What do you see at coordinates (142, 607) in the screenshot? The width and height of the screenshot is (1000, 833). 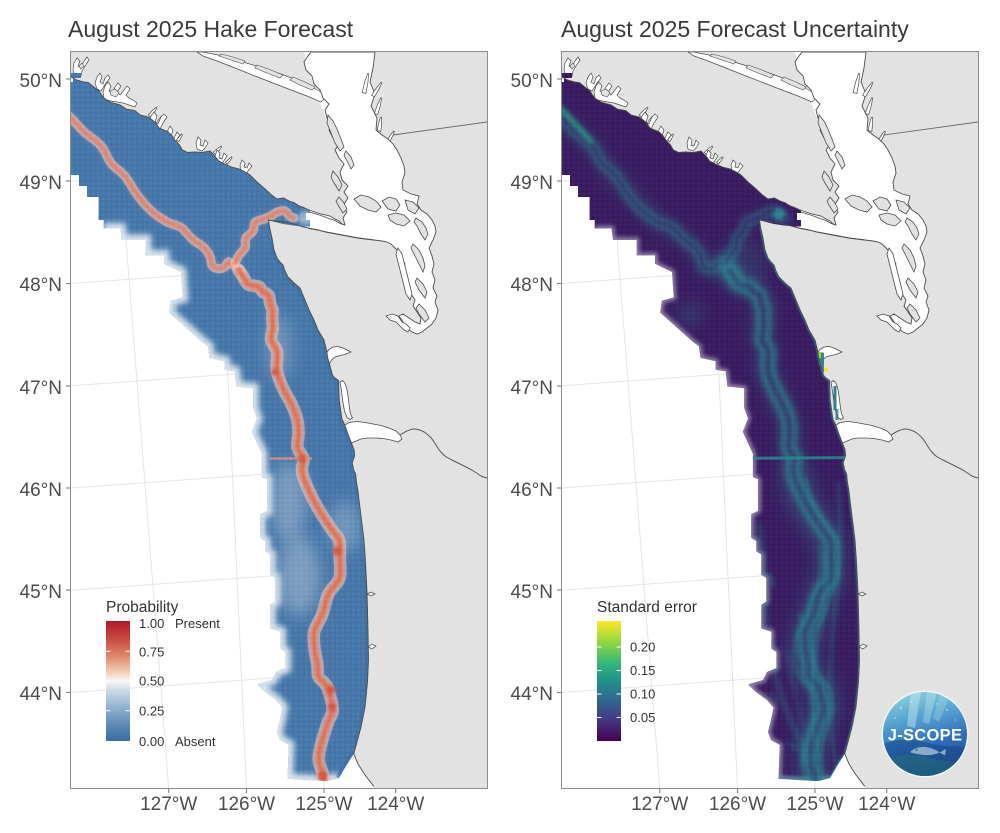 I see `svg-text: Probability` at bounding box center [142, 607].